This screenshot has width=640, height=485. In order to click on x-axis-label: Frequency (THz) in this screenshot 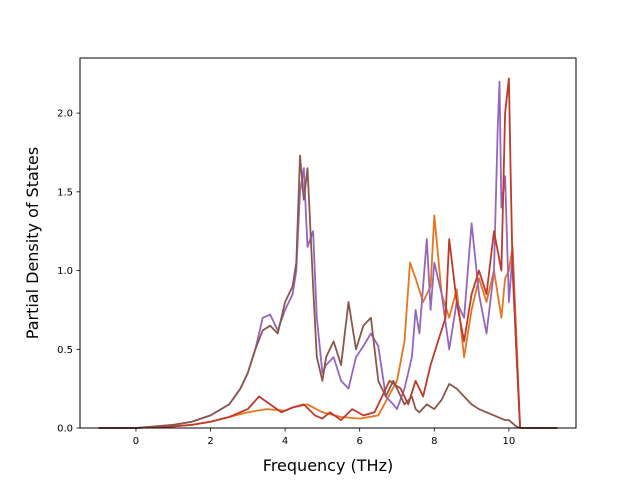, I will do `click(328, 465)`.